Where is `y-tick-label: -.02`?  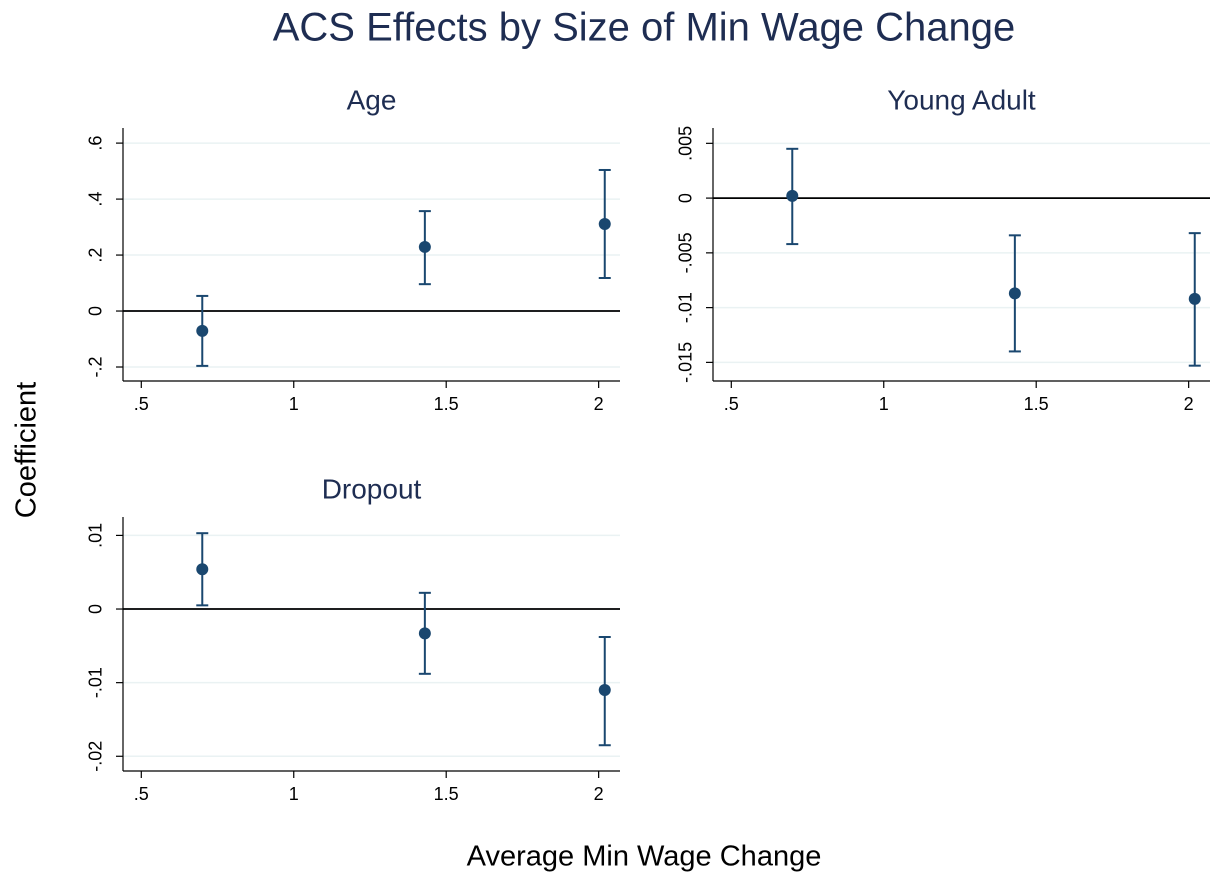 y-tick-label: -.02 is located at coordinates (96, 756).